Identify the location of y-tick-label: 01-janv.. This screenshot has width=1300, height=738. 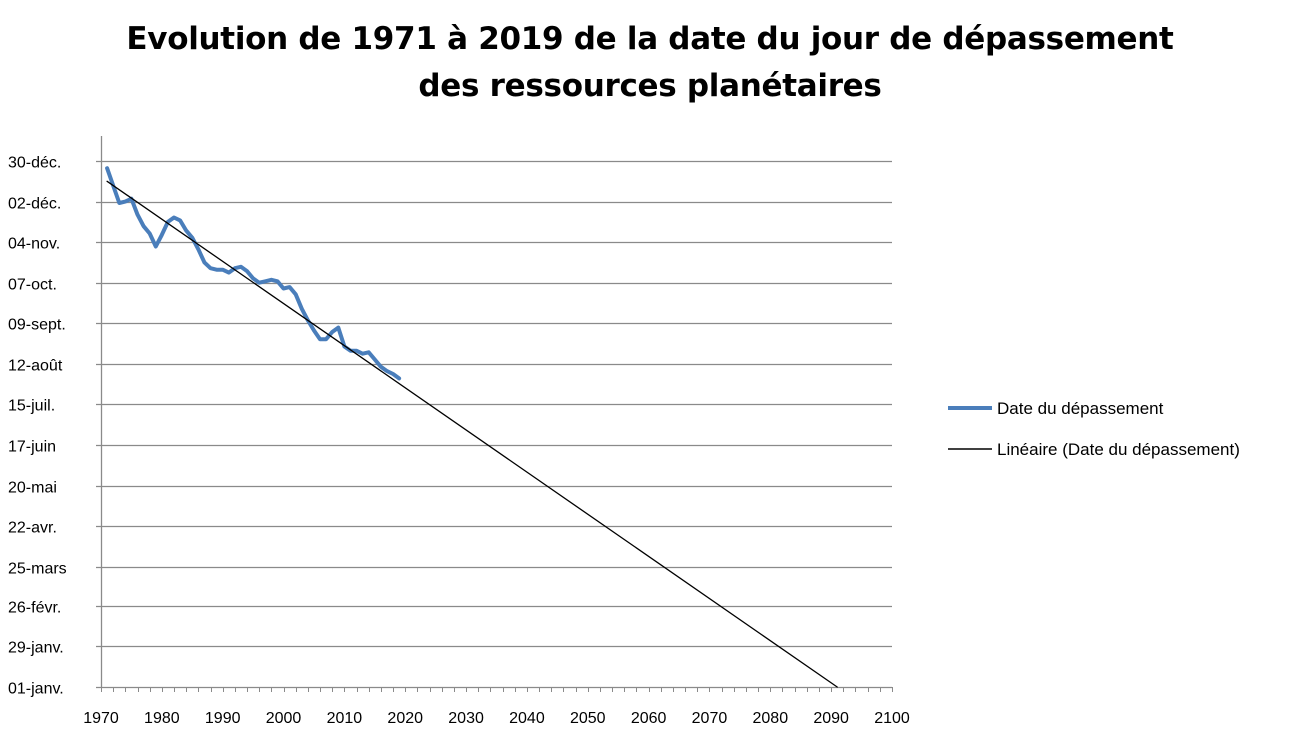
(36, 689).